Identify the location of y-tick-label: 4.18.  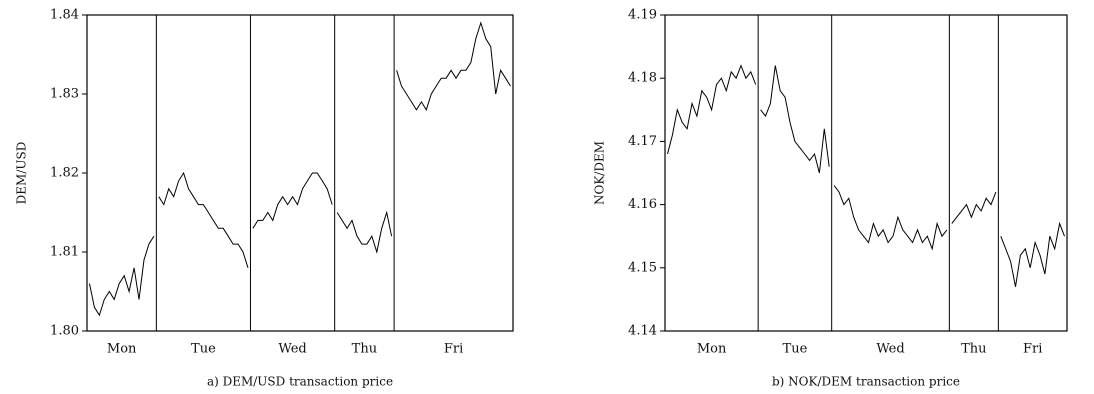
(642, 78).